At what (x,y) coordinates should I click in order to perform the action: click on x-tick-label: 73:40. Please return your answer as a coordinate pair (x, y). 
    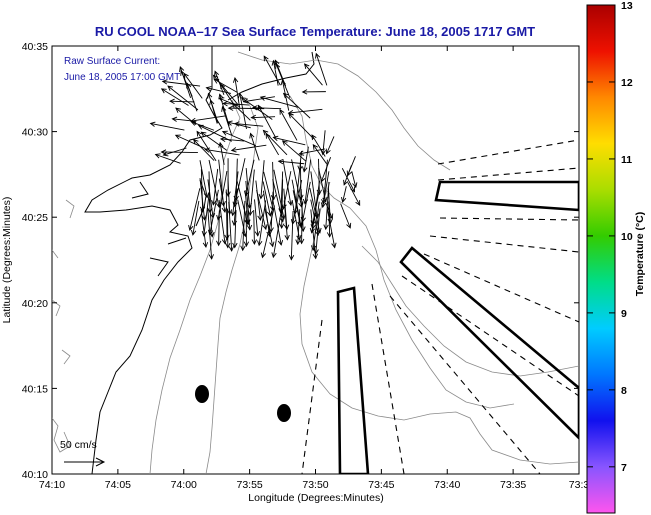
    Looking at the image, I should click on (447, 485).